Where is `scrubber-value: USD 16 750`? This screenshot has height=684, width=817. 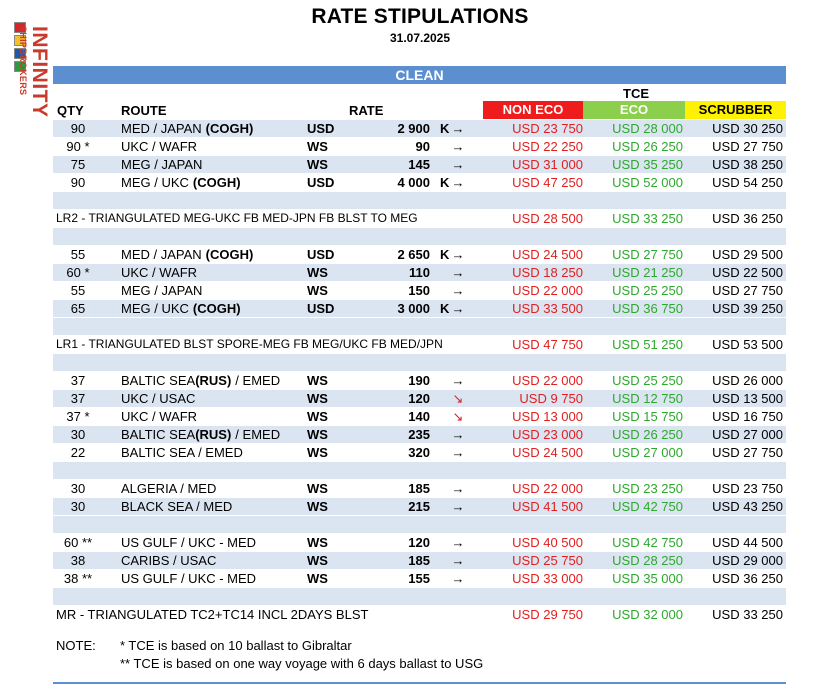 scrubber-value: USD 16 750 is located at coordinates (747, 416).